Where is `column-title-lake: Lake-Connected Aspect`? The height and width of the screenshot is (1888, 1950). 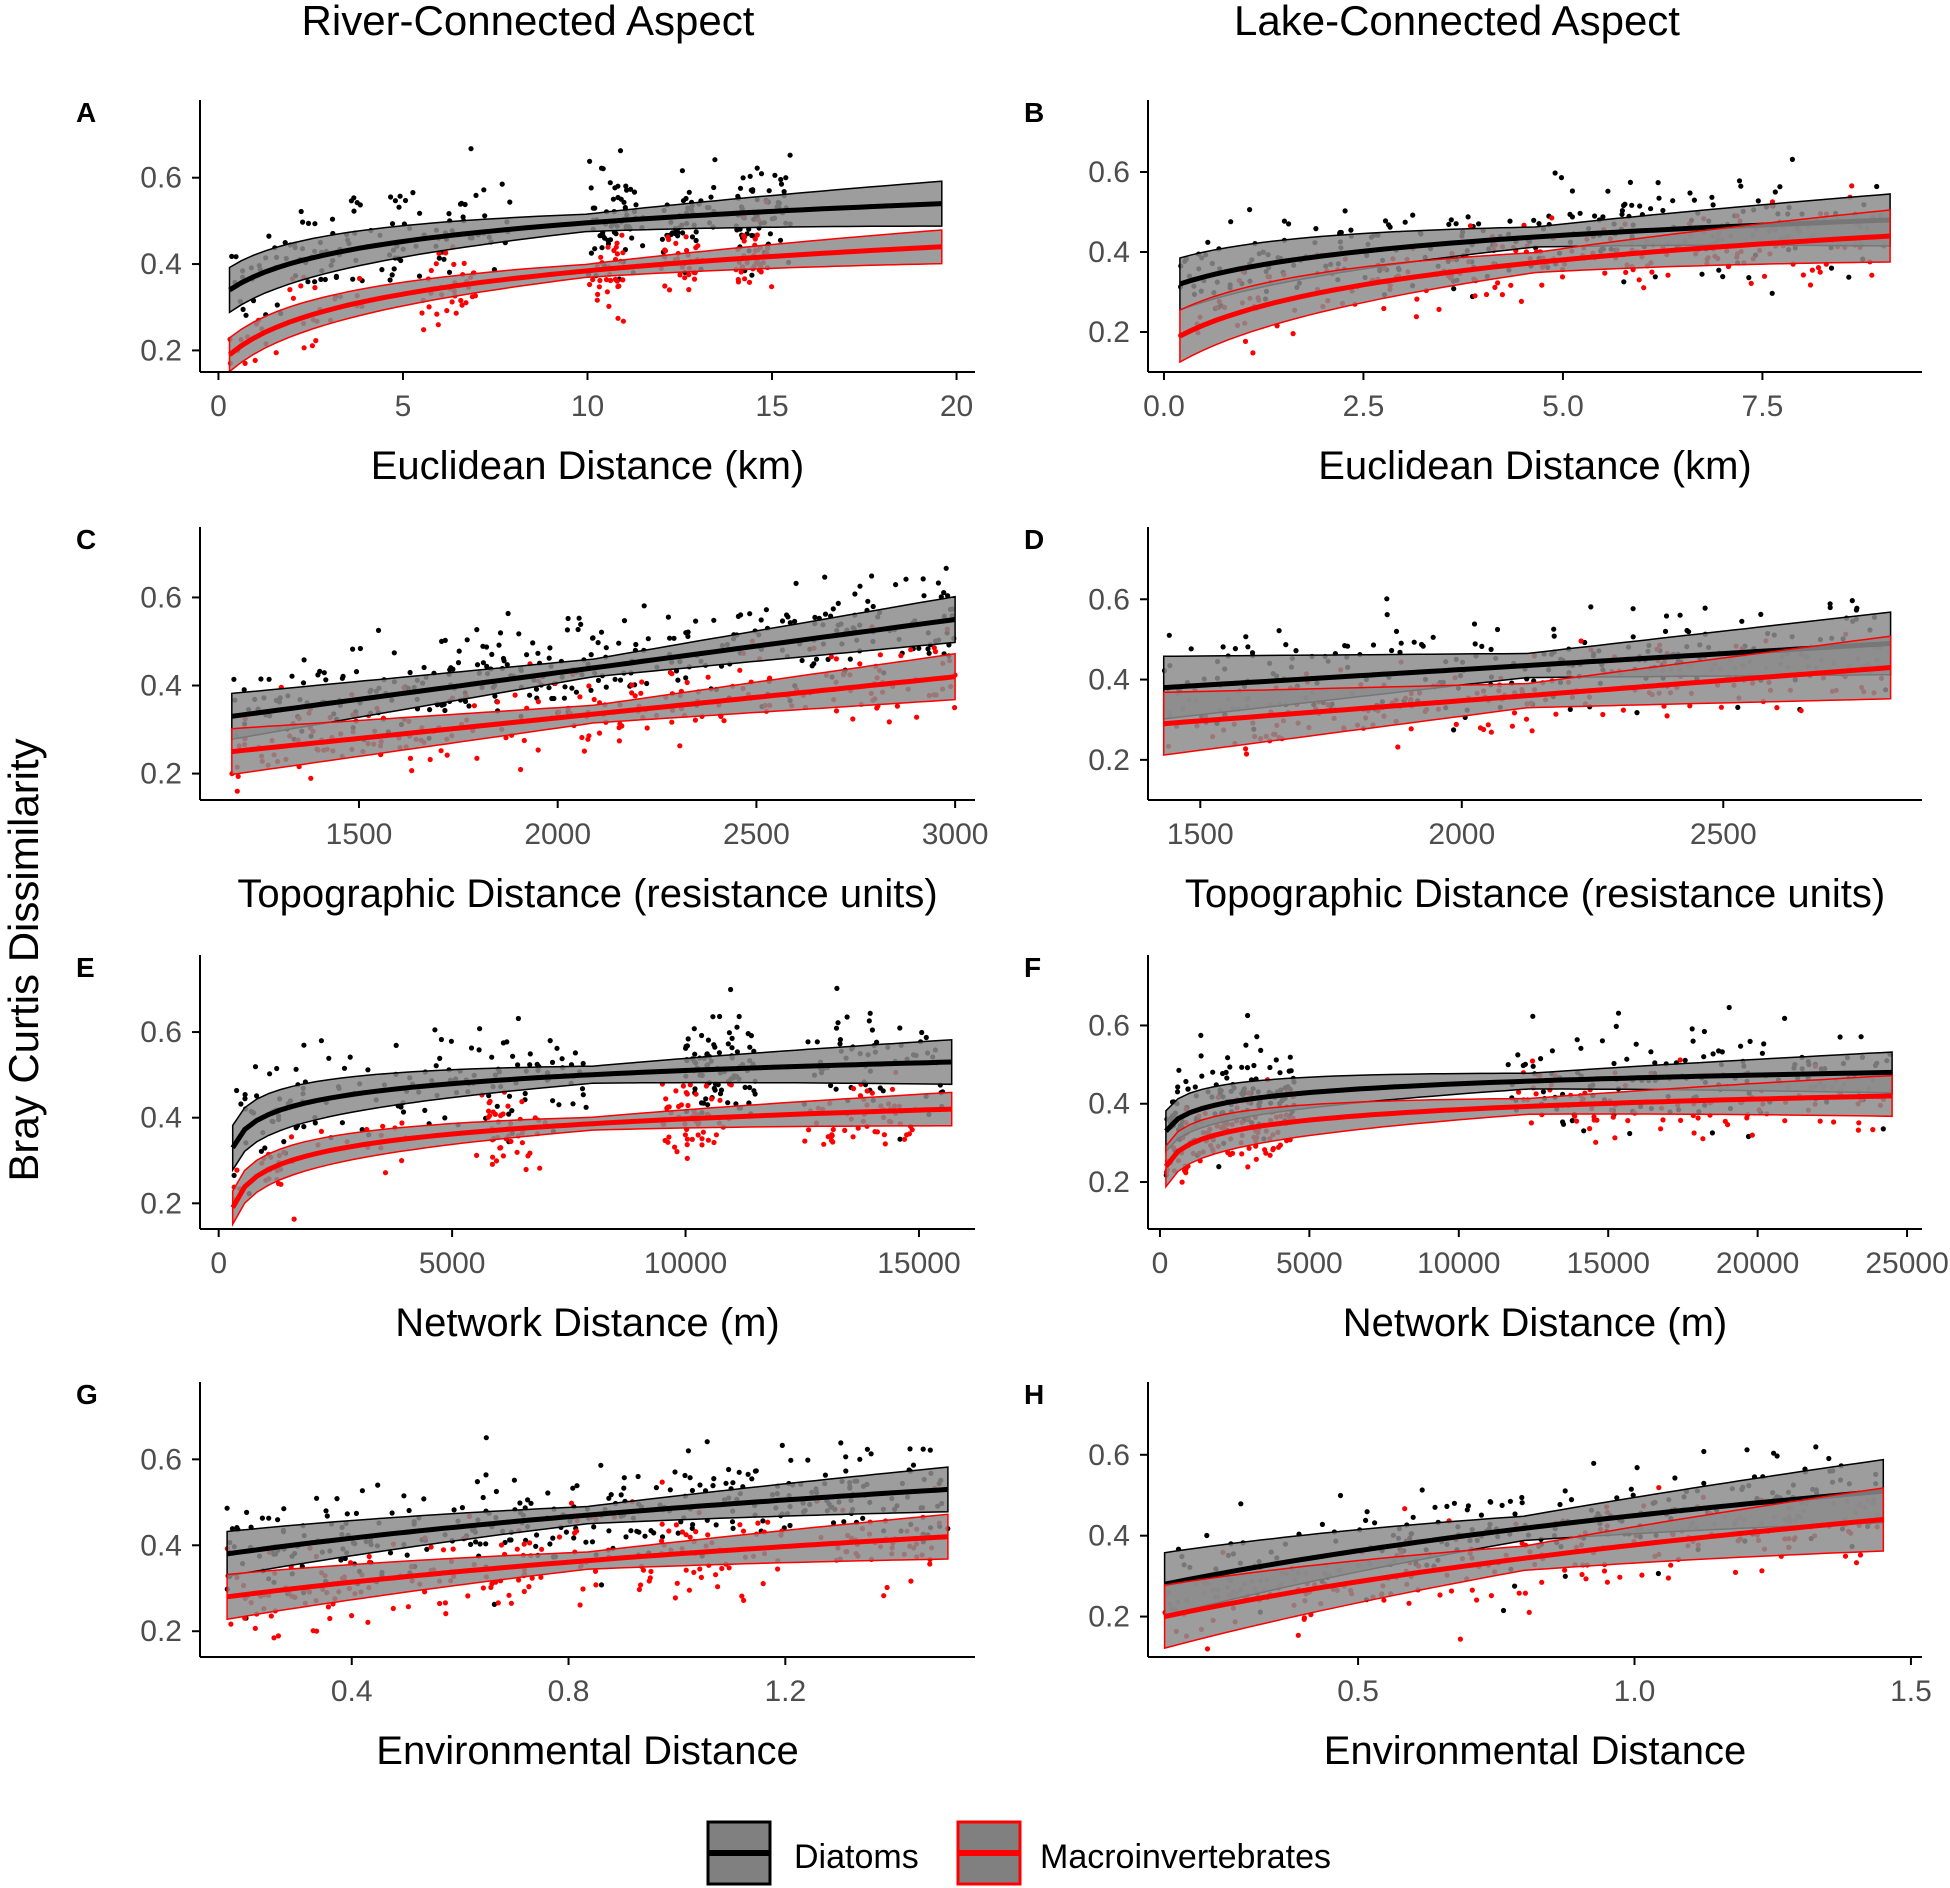 column-title-lake: Lake-Connected Aspect is located at coordinates (1457, 22).